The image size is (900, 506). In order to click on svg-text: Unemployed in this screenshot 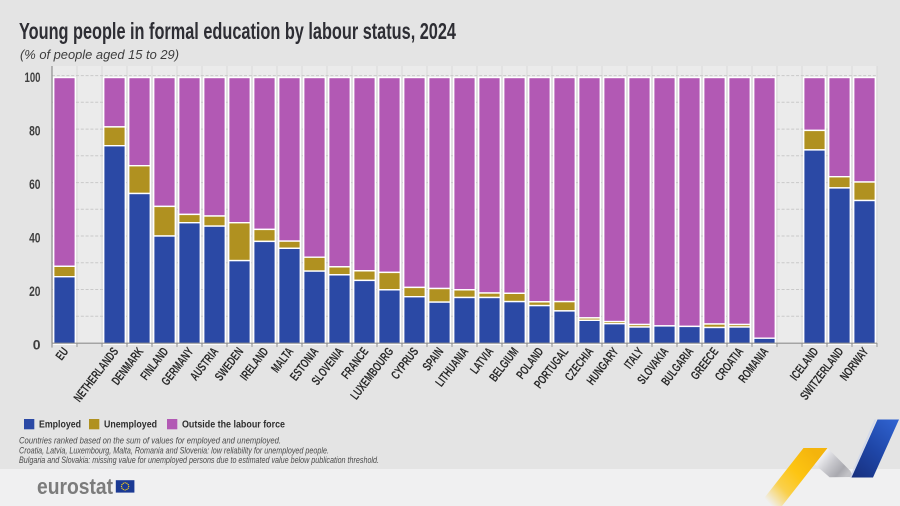, I will do `click(130, 425)`.